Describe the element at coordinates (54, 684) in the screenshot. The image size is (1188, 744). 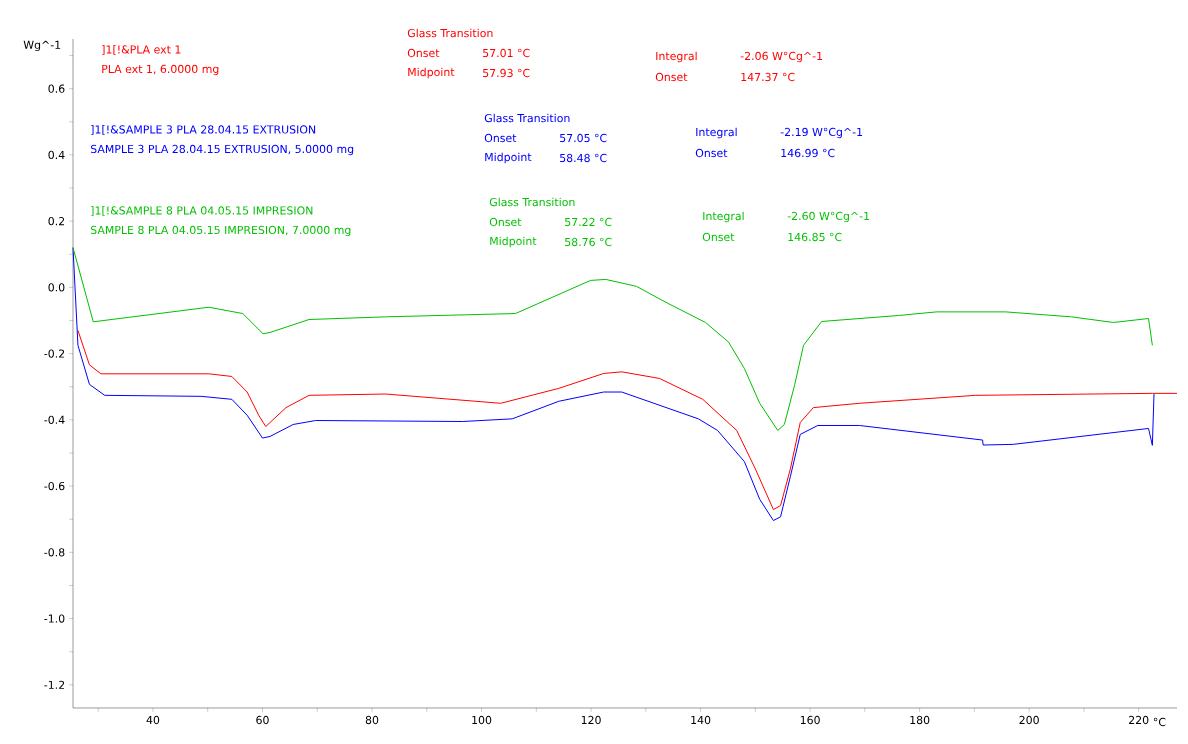
I see `y-tick-label: -1.2` at that location.